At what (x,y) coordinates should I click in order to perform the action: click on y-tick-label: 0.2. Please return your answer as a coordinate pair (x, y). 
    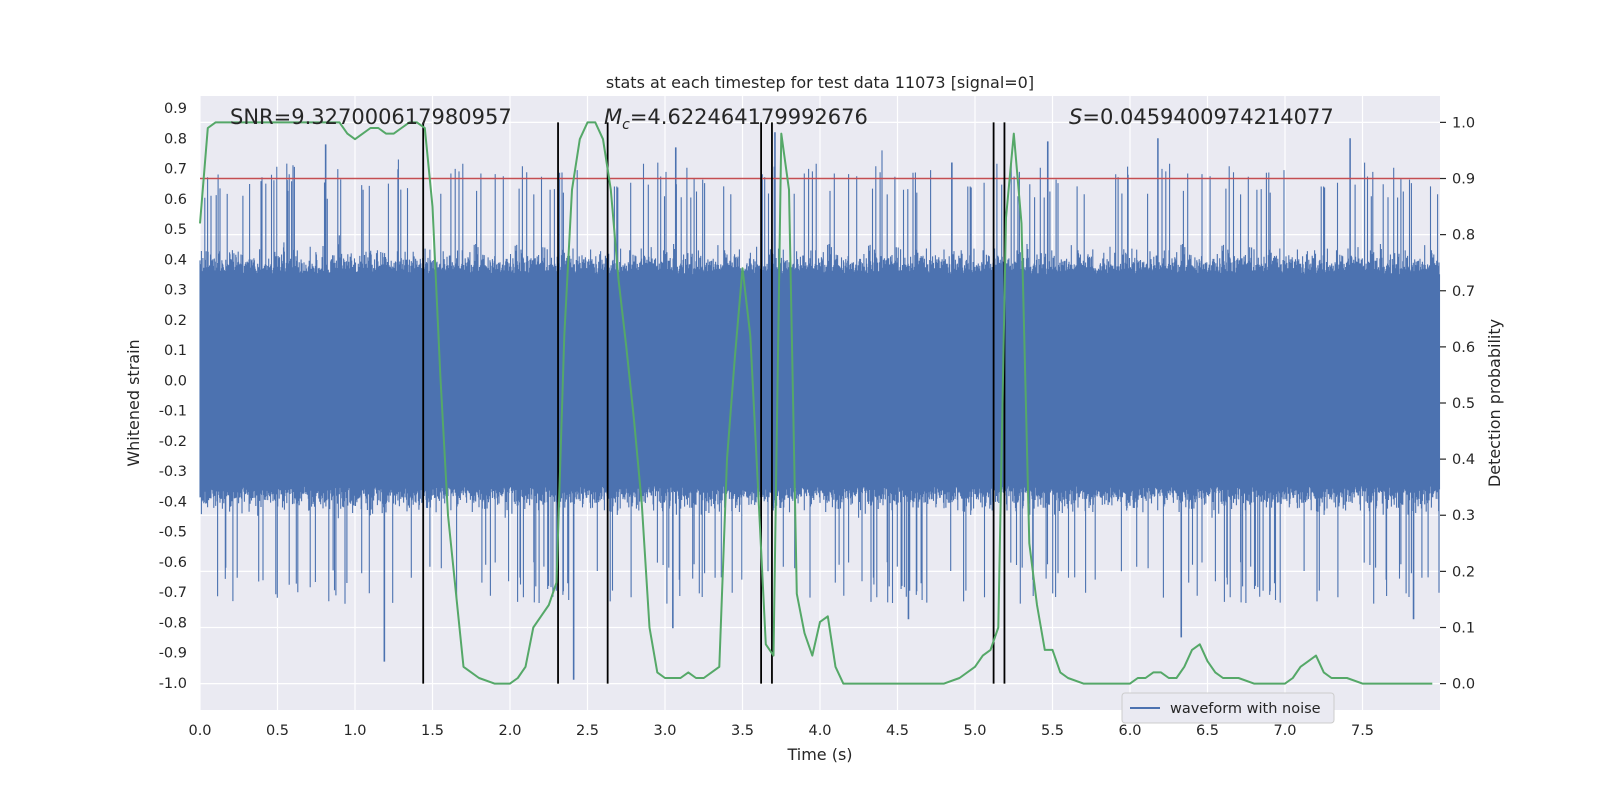
    Looking at the image, I should click on (175, 321).